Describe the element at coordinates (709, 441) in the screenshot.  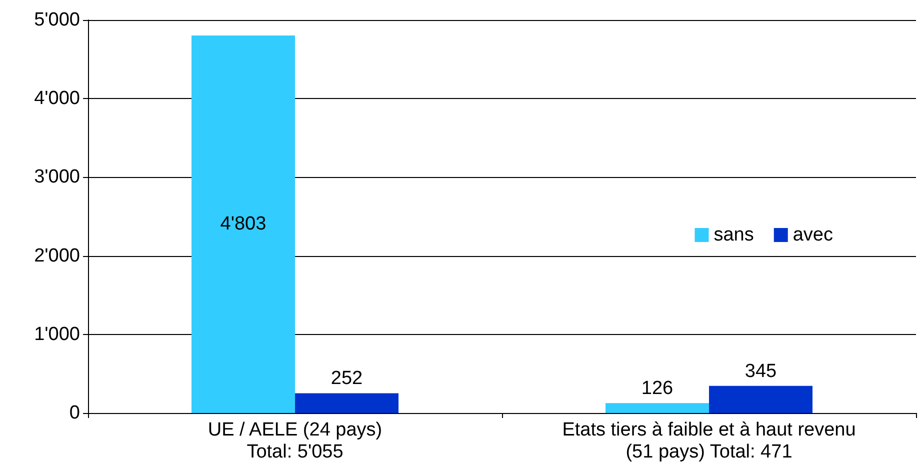
I see `x-tick-label: Etats tiers à faible et à haut revenu (51 pays) Total: 471` at that location.